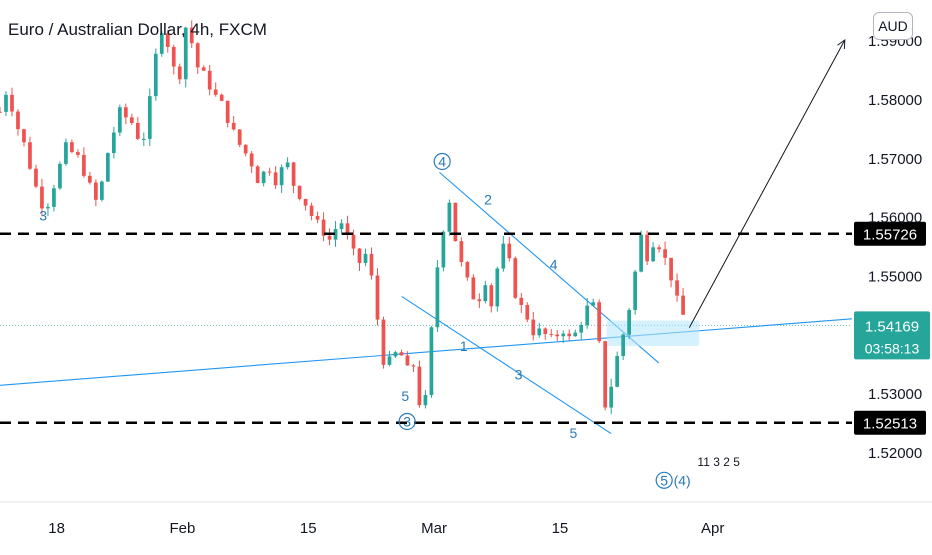 Image resolution: width=932 pixels, height=555 pixels. Describe the element at coordinates (893, 26) in the screenshot. I see `currency-button: AUD` at that location.